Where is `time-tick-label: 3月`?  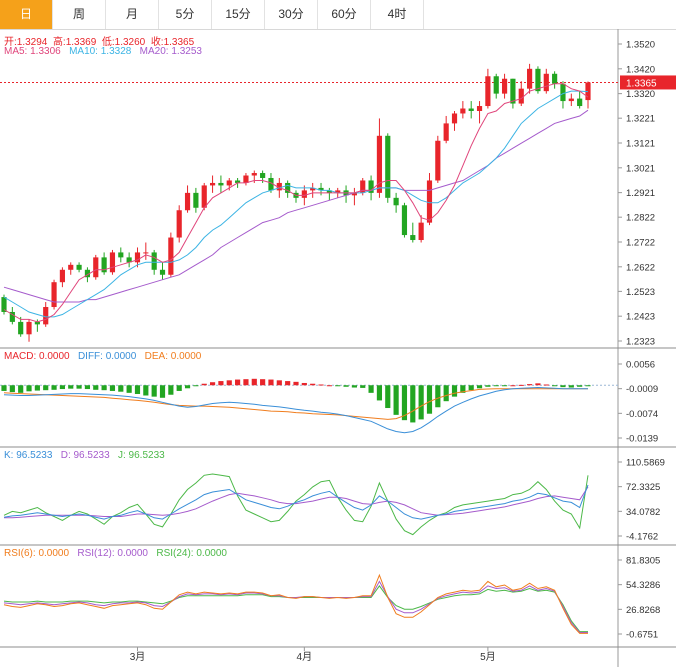
time-tick-label: 3月 is located at coordinates (138, 657).